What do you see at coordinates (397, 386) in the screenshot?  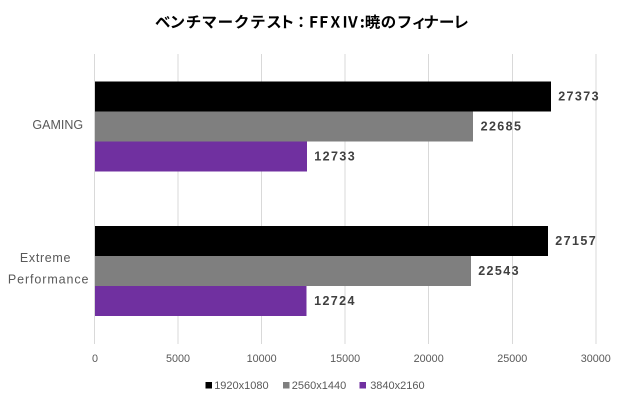 I see `svg-text: 3840x2160` at bounding box center [397, 386].